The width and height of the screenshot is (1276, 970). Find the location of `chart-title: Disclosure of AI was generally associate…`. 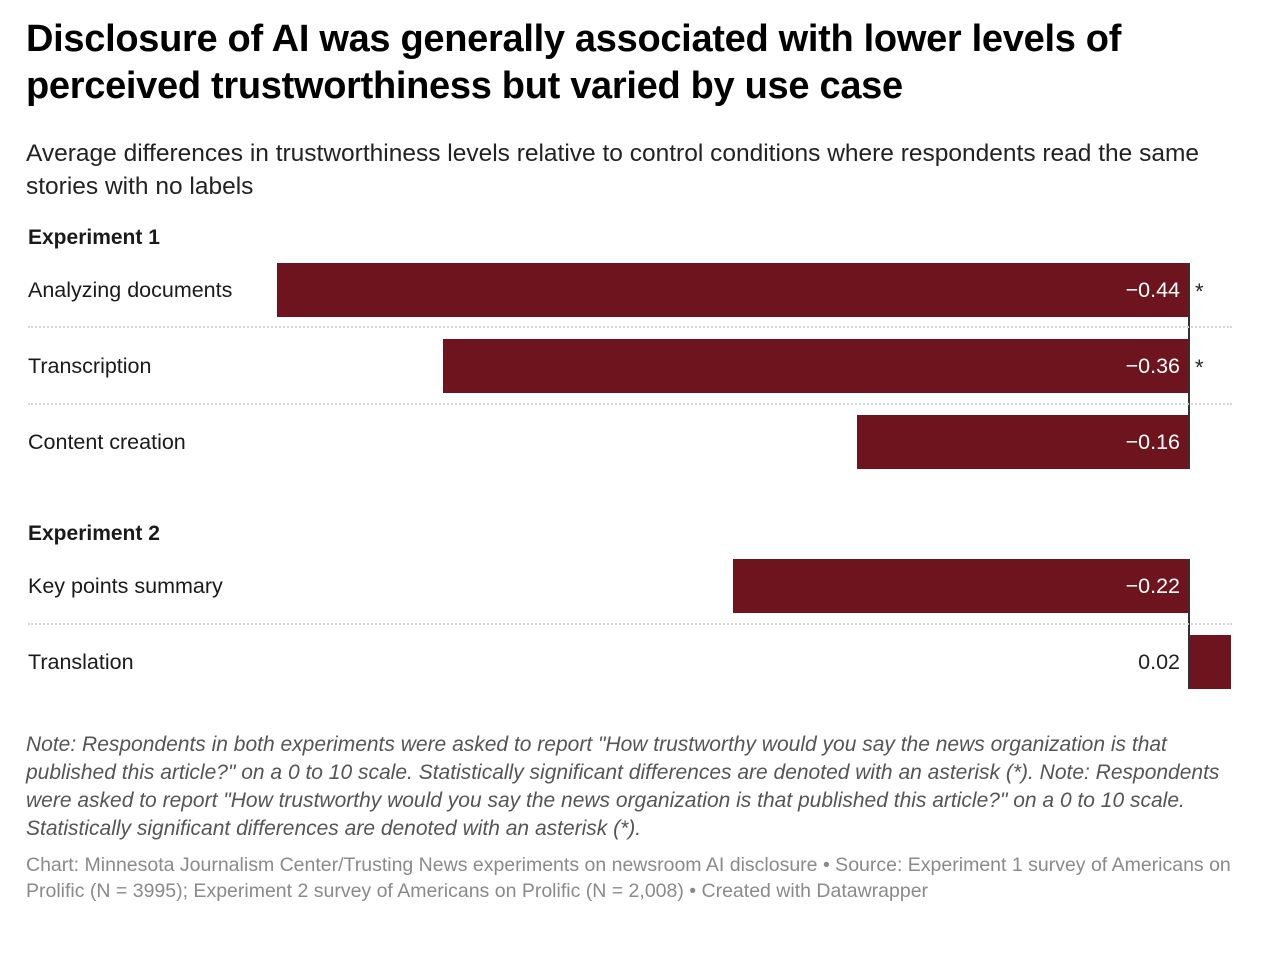

chart-title: Disclosure of AI was generally associate… is located at coordinates (574, 62).